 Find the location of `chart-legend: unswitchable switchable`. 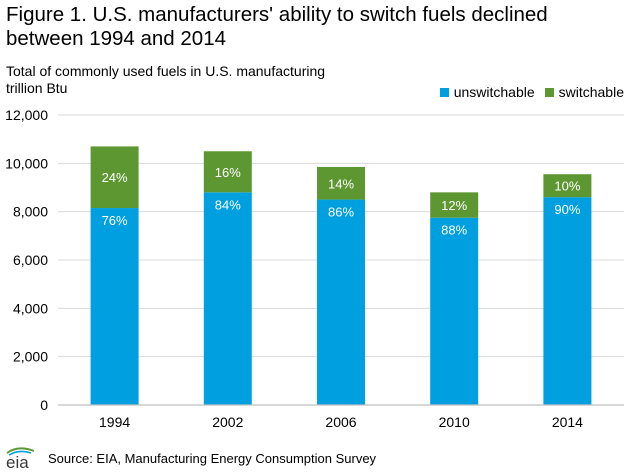

chart-legend: unswitchable switchable is located at coordinates (531, 92).